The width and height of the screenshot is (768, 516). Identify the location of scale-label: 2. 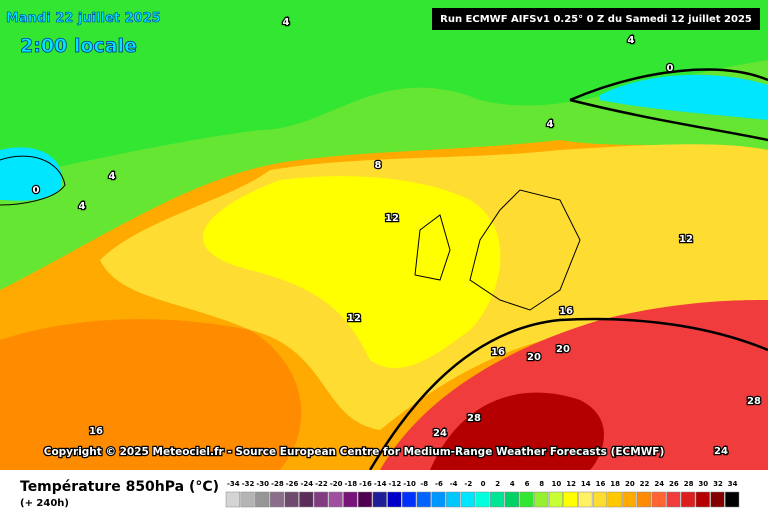
(497, 484).